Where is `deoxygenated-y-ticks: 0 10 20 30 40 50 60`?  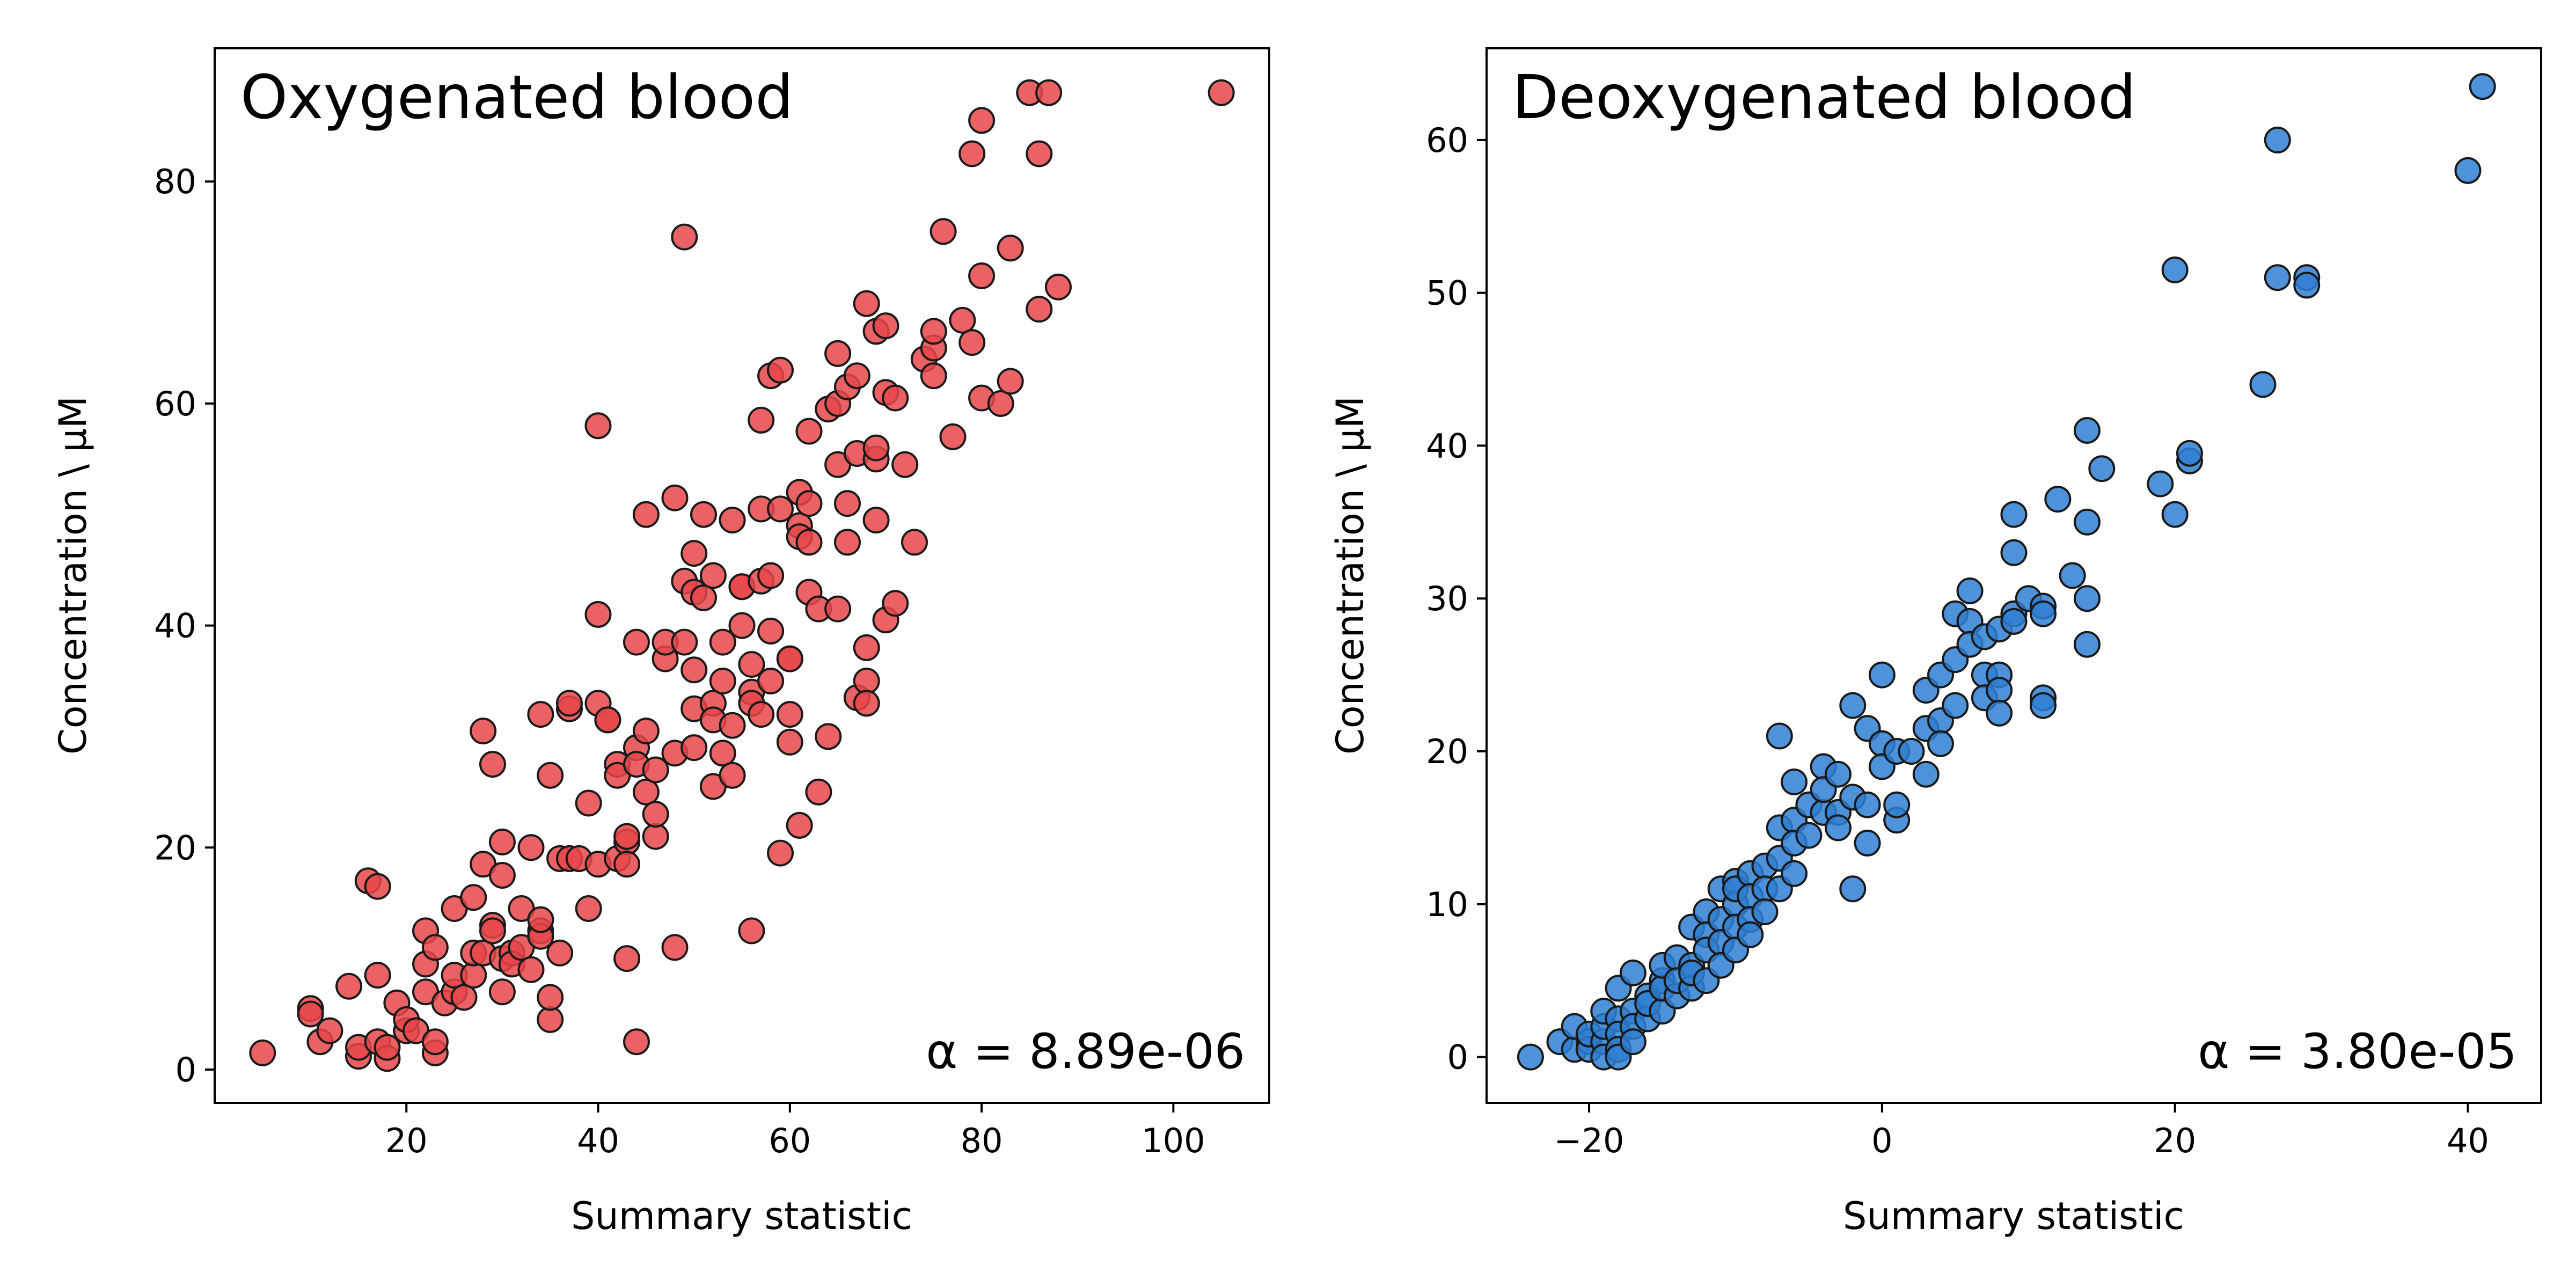
deoxygenated-y-ticks: 0 10 20 30 40 50 60 is located at coordinates (1456, 599).